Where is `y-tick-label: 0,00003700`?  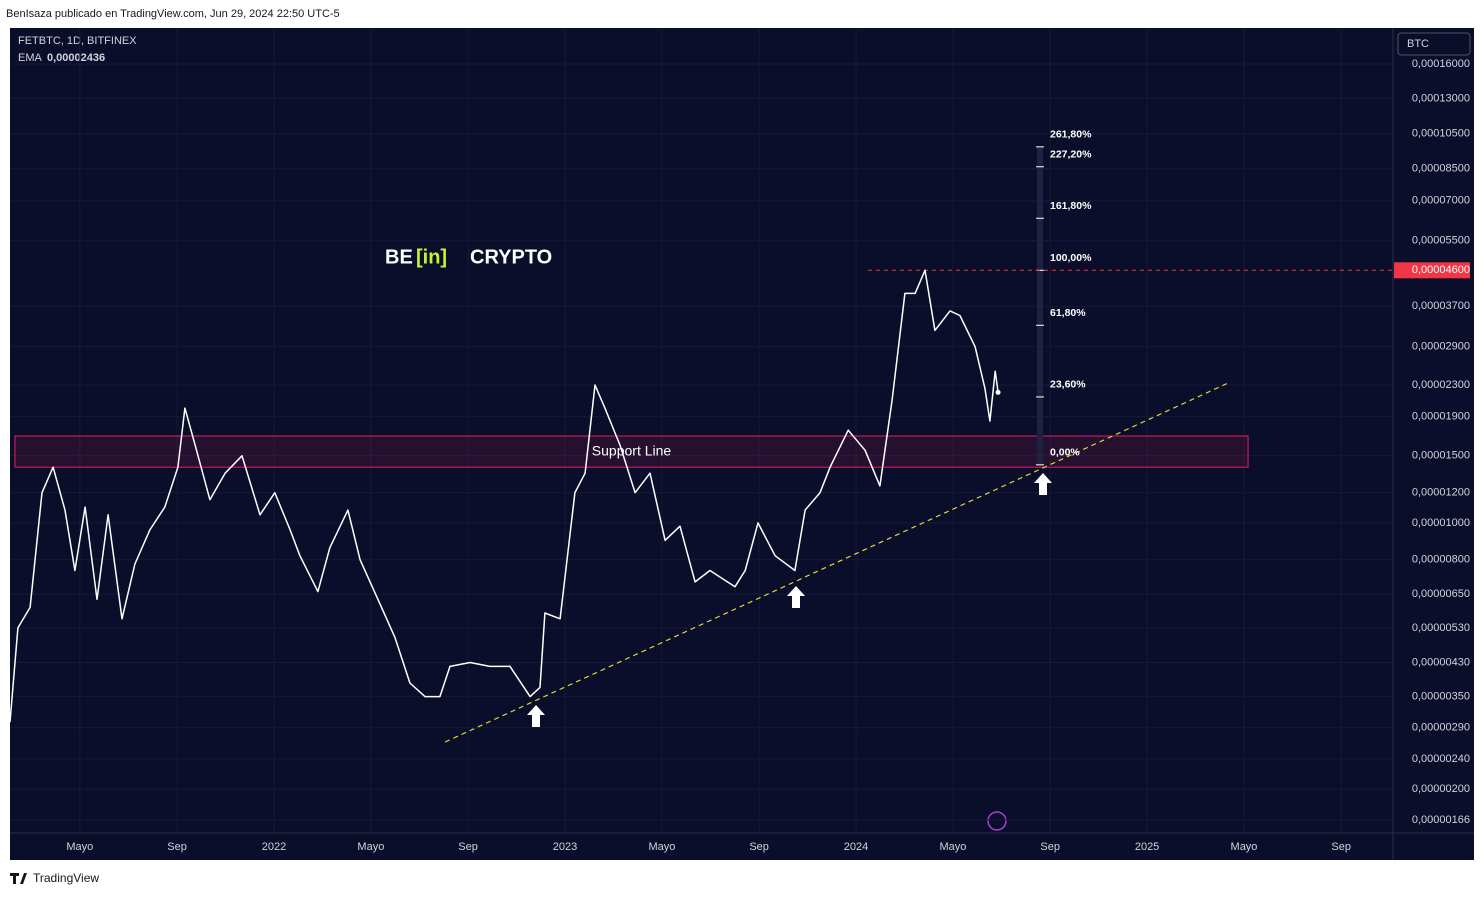
y-tick-label: 0,00003700 is located at coordinates (1441, 306).